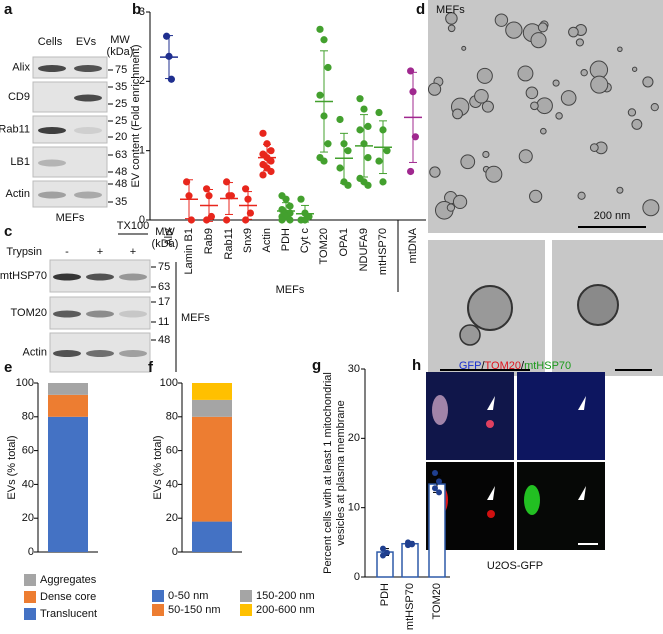  I want to click on x-tick-label: mtHSP70, so click(410, 606).